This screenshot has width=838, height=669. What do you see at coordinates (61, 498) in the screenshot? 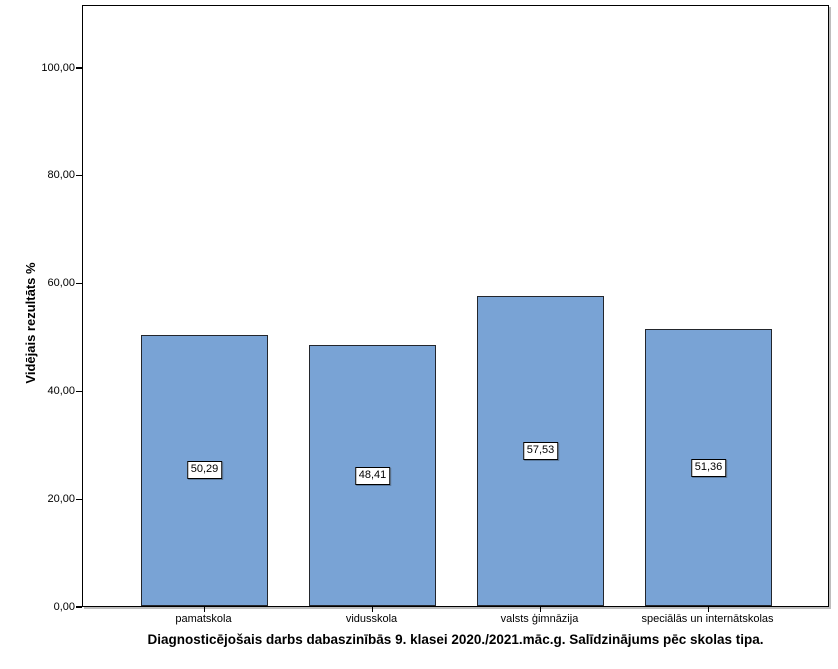
I see `y-axis-tick-label: 20,00` at bounding box center [61, 498].